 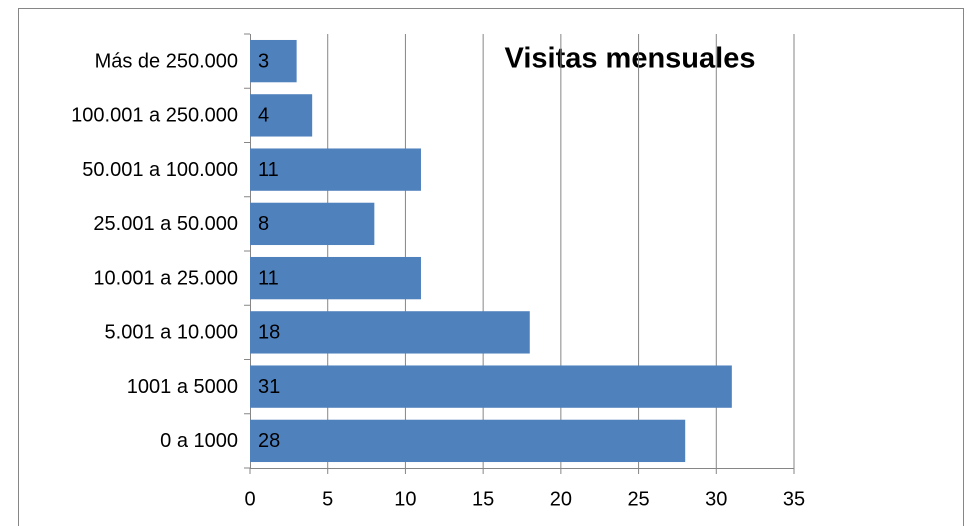 I want to click on data-label: 4, so click(x=263, y=116).